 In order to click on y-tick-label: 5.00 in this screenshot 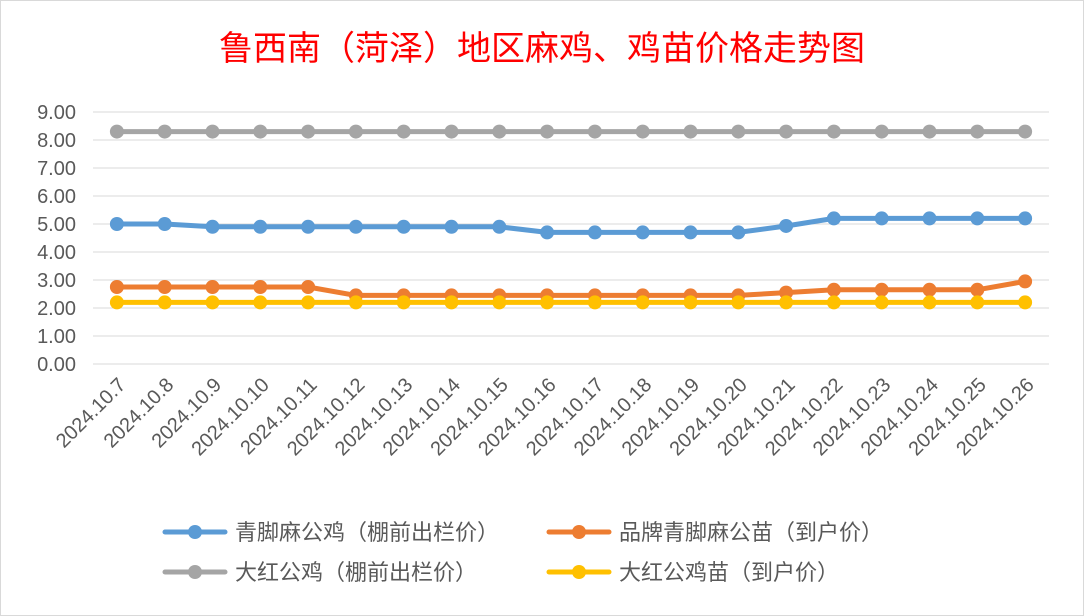, I will do `click(56, 225)`.